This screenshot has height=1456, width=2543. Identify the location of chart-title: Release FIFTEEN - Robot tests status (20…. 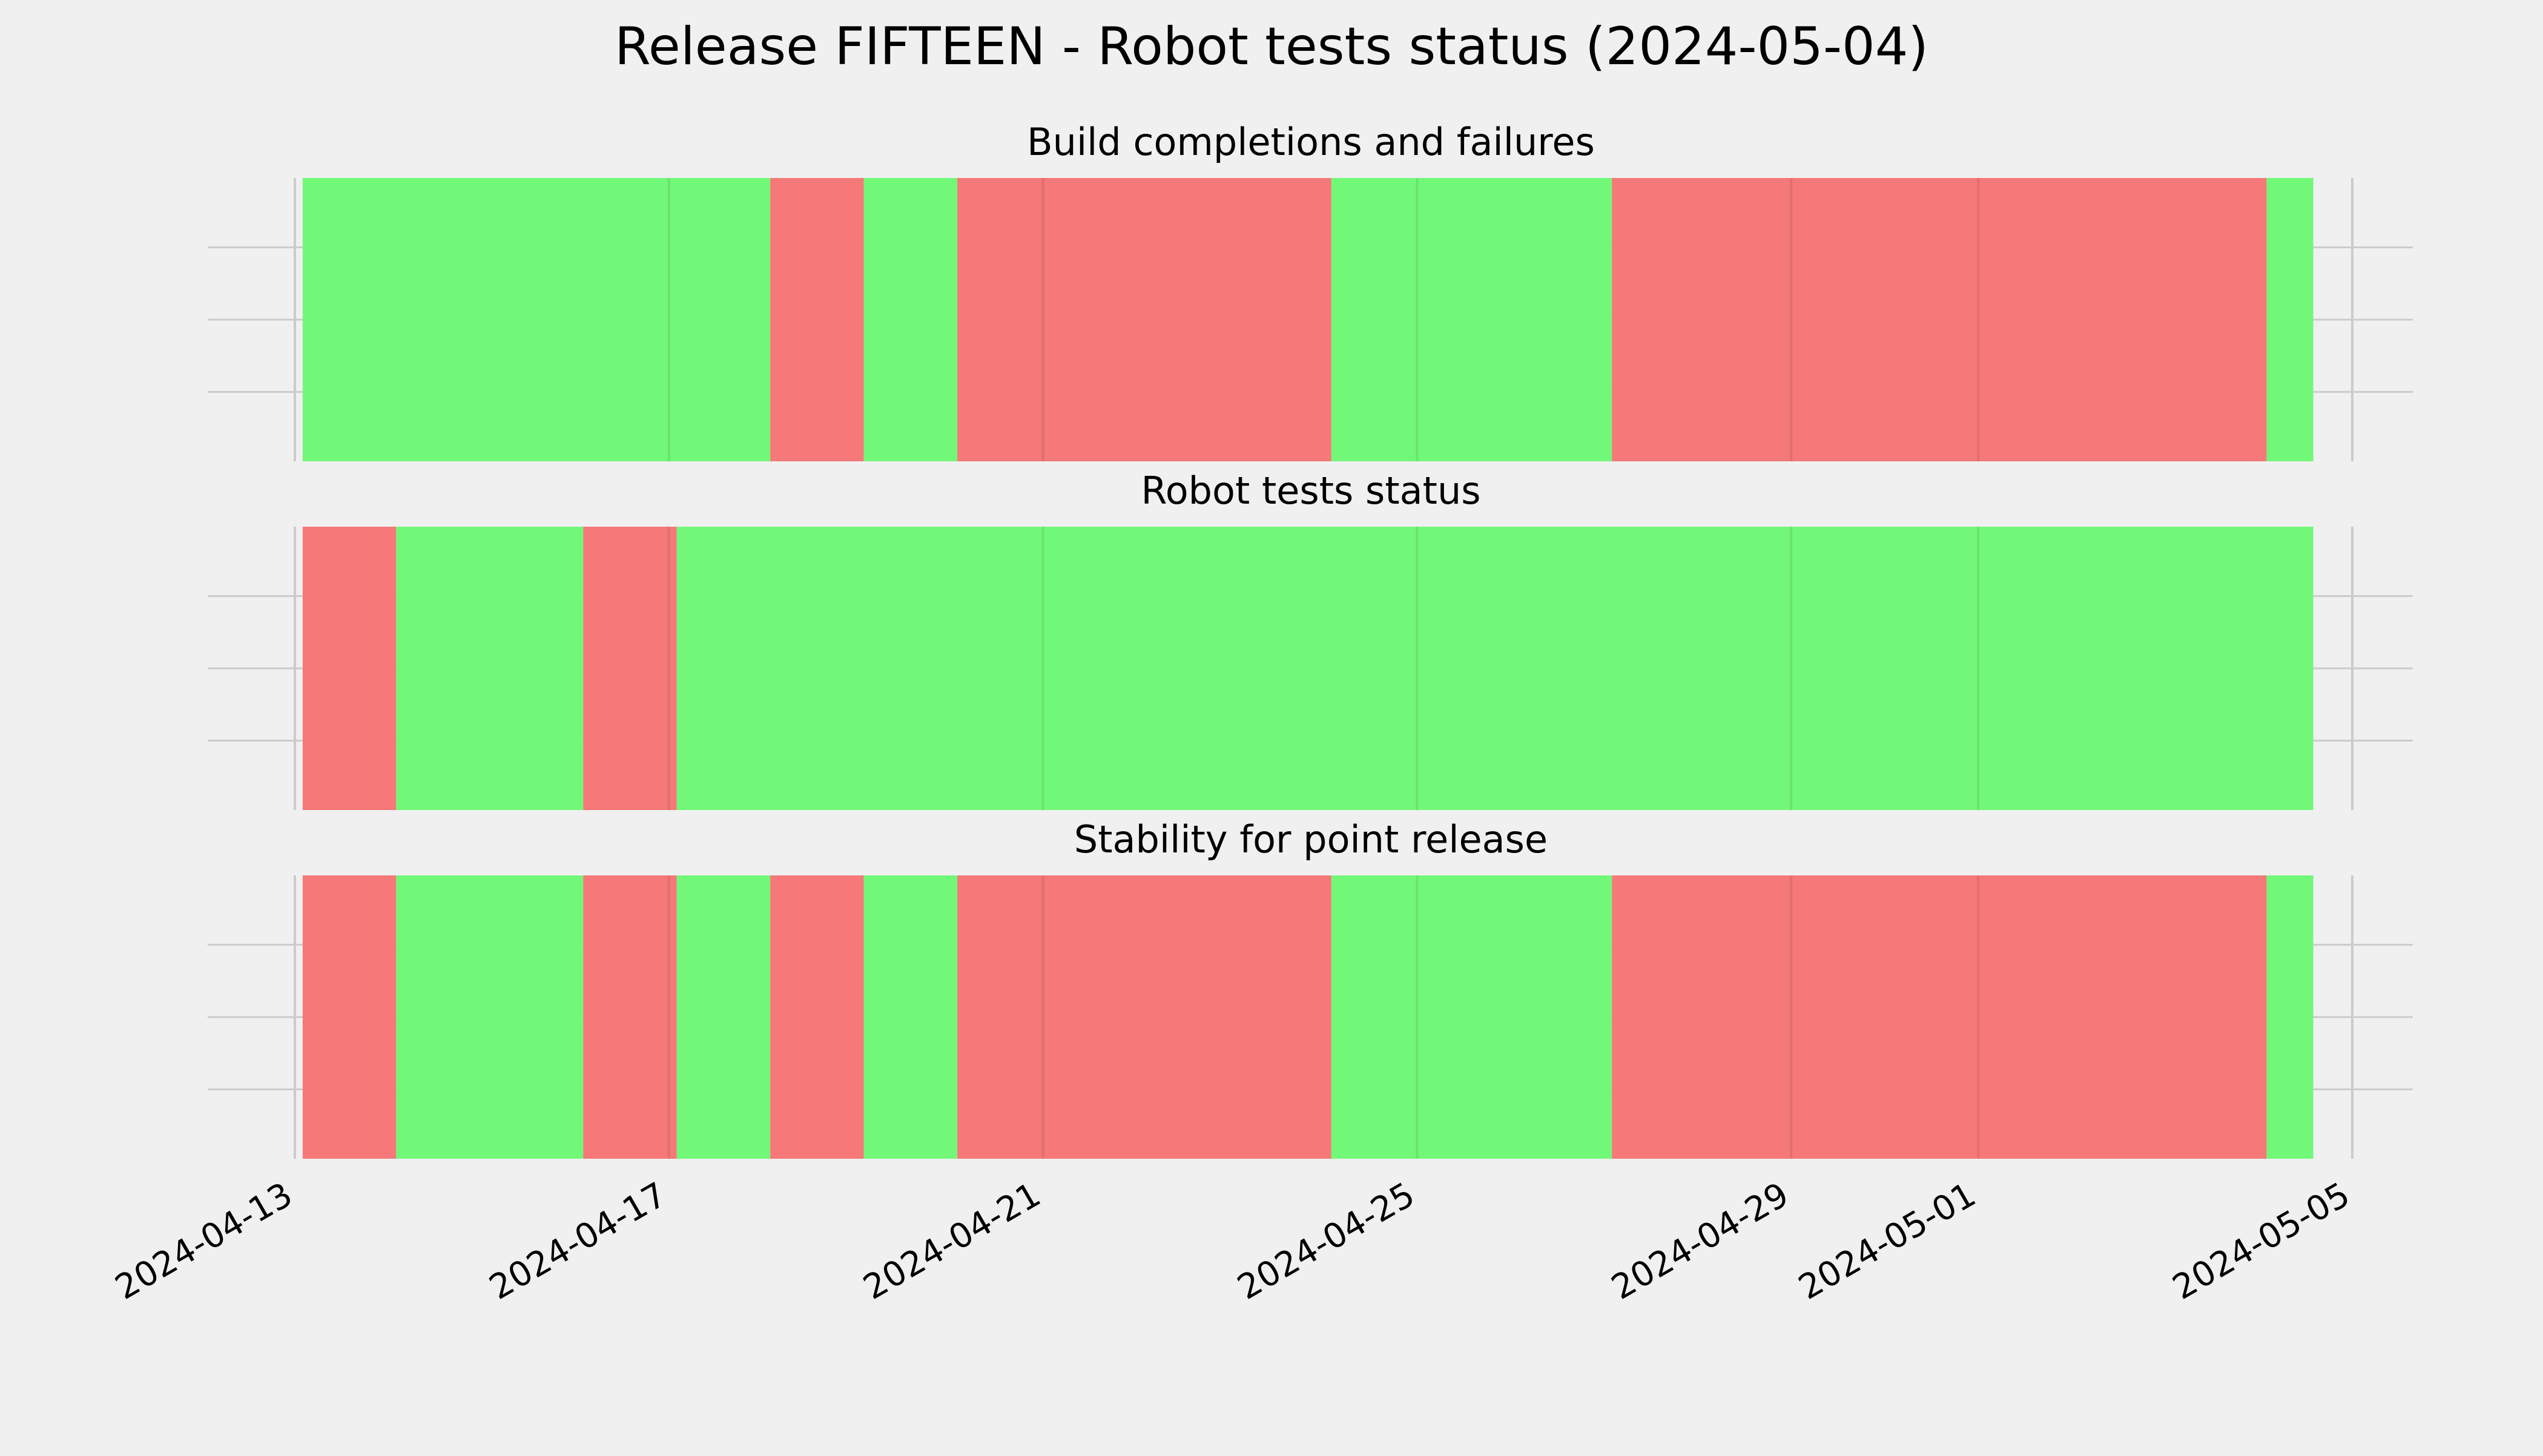
(1271, 46).